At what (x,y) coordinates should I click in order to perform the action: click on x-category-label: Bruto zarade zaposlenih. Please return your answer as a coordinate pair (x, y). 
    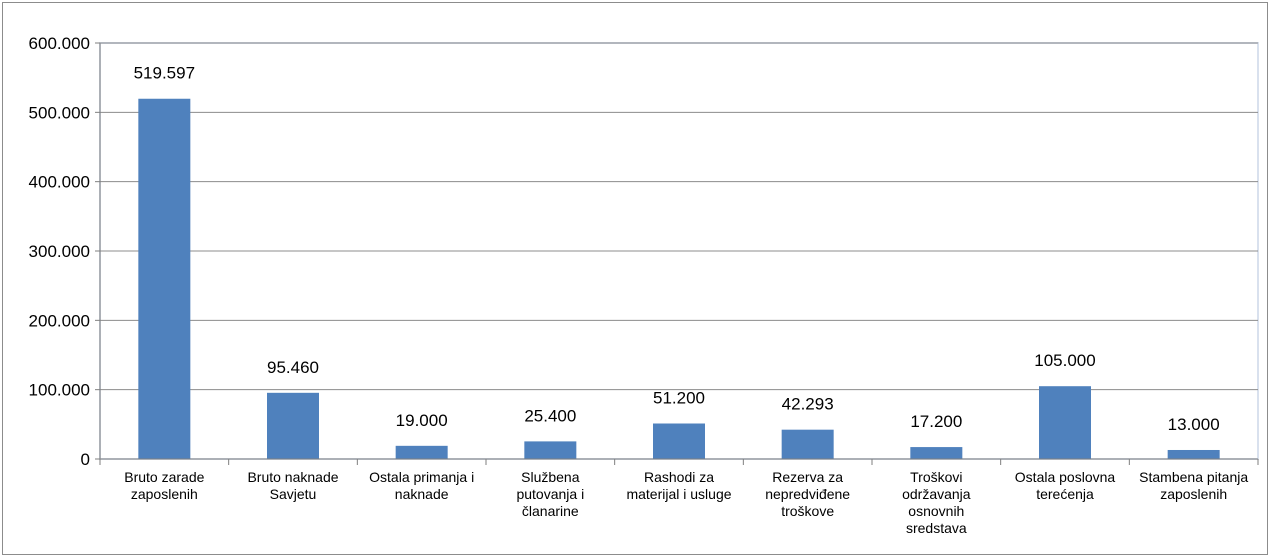
    Looking at the image, I should click on (164, 485).